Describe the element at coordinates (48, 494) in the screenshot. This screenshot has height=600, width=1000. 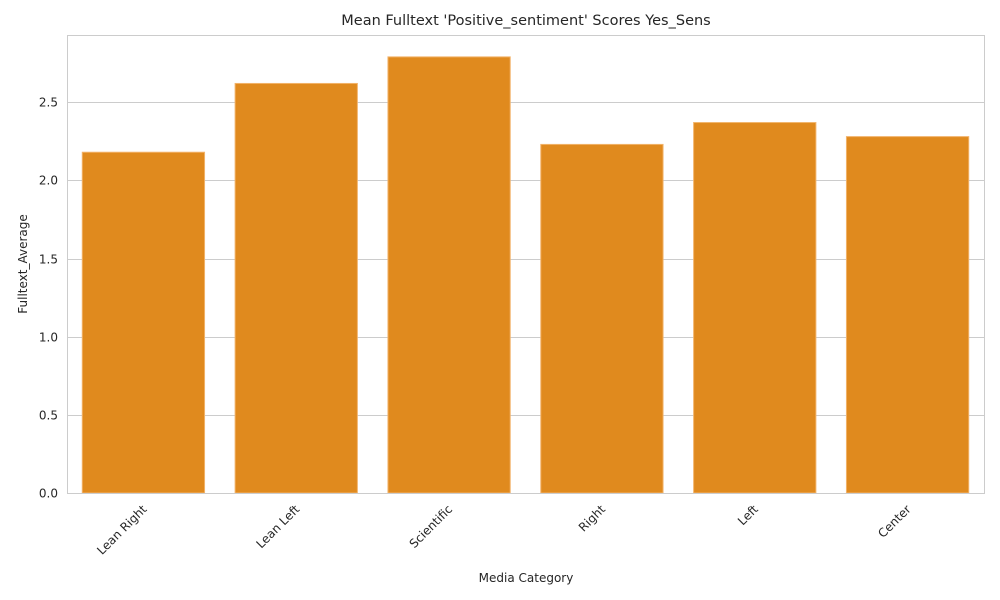
I see `y-tick-label: 0.0` at that location.